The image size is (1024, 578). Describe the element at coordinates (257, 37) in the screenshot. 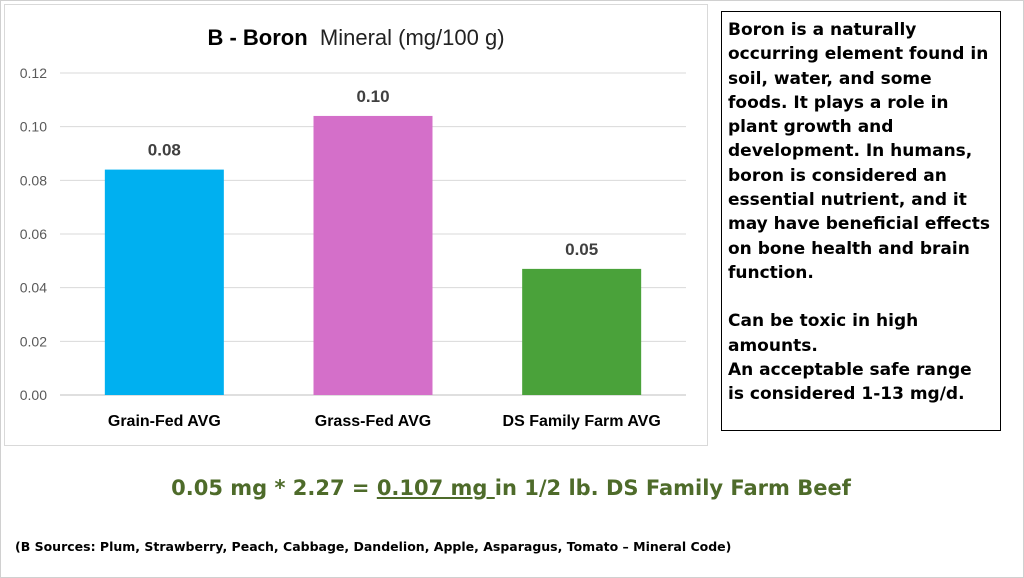

I see `chart-title-main: B - Boron` at that location.